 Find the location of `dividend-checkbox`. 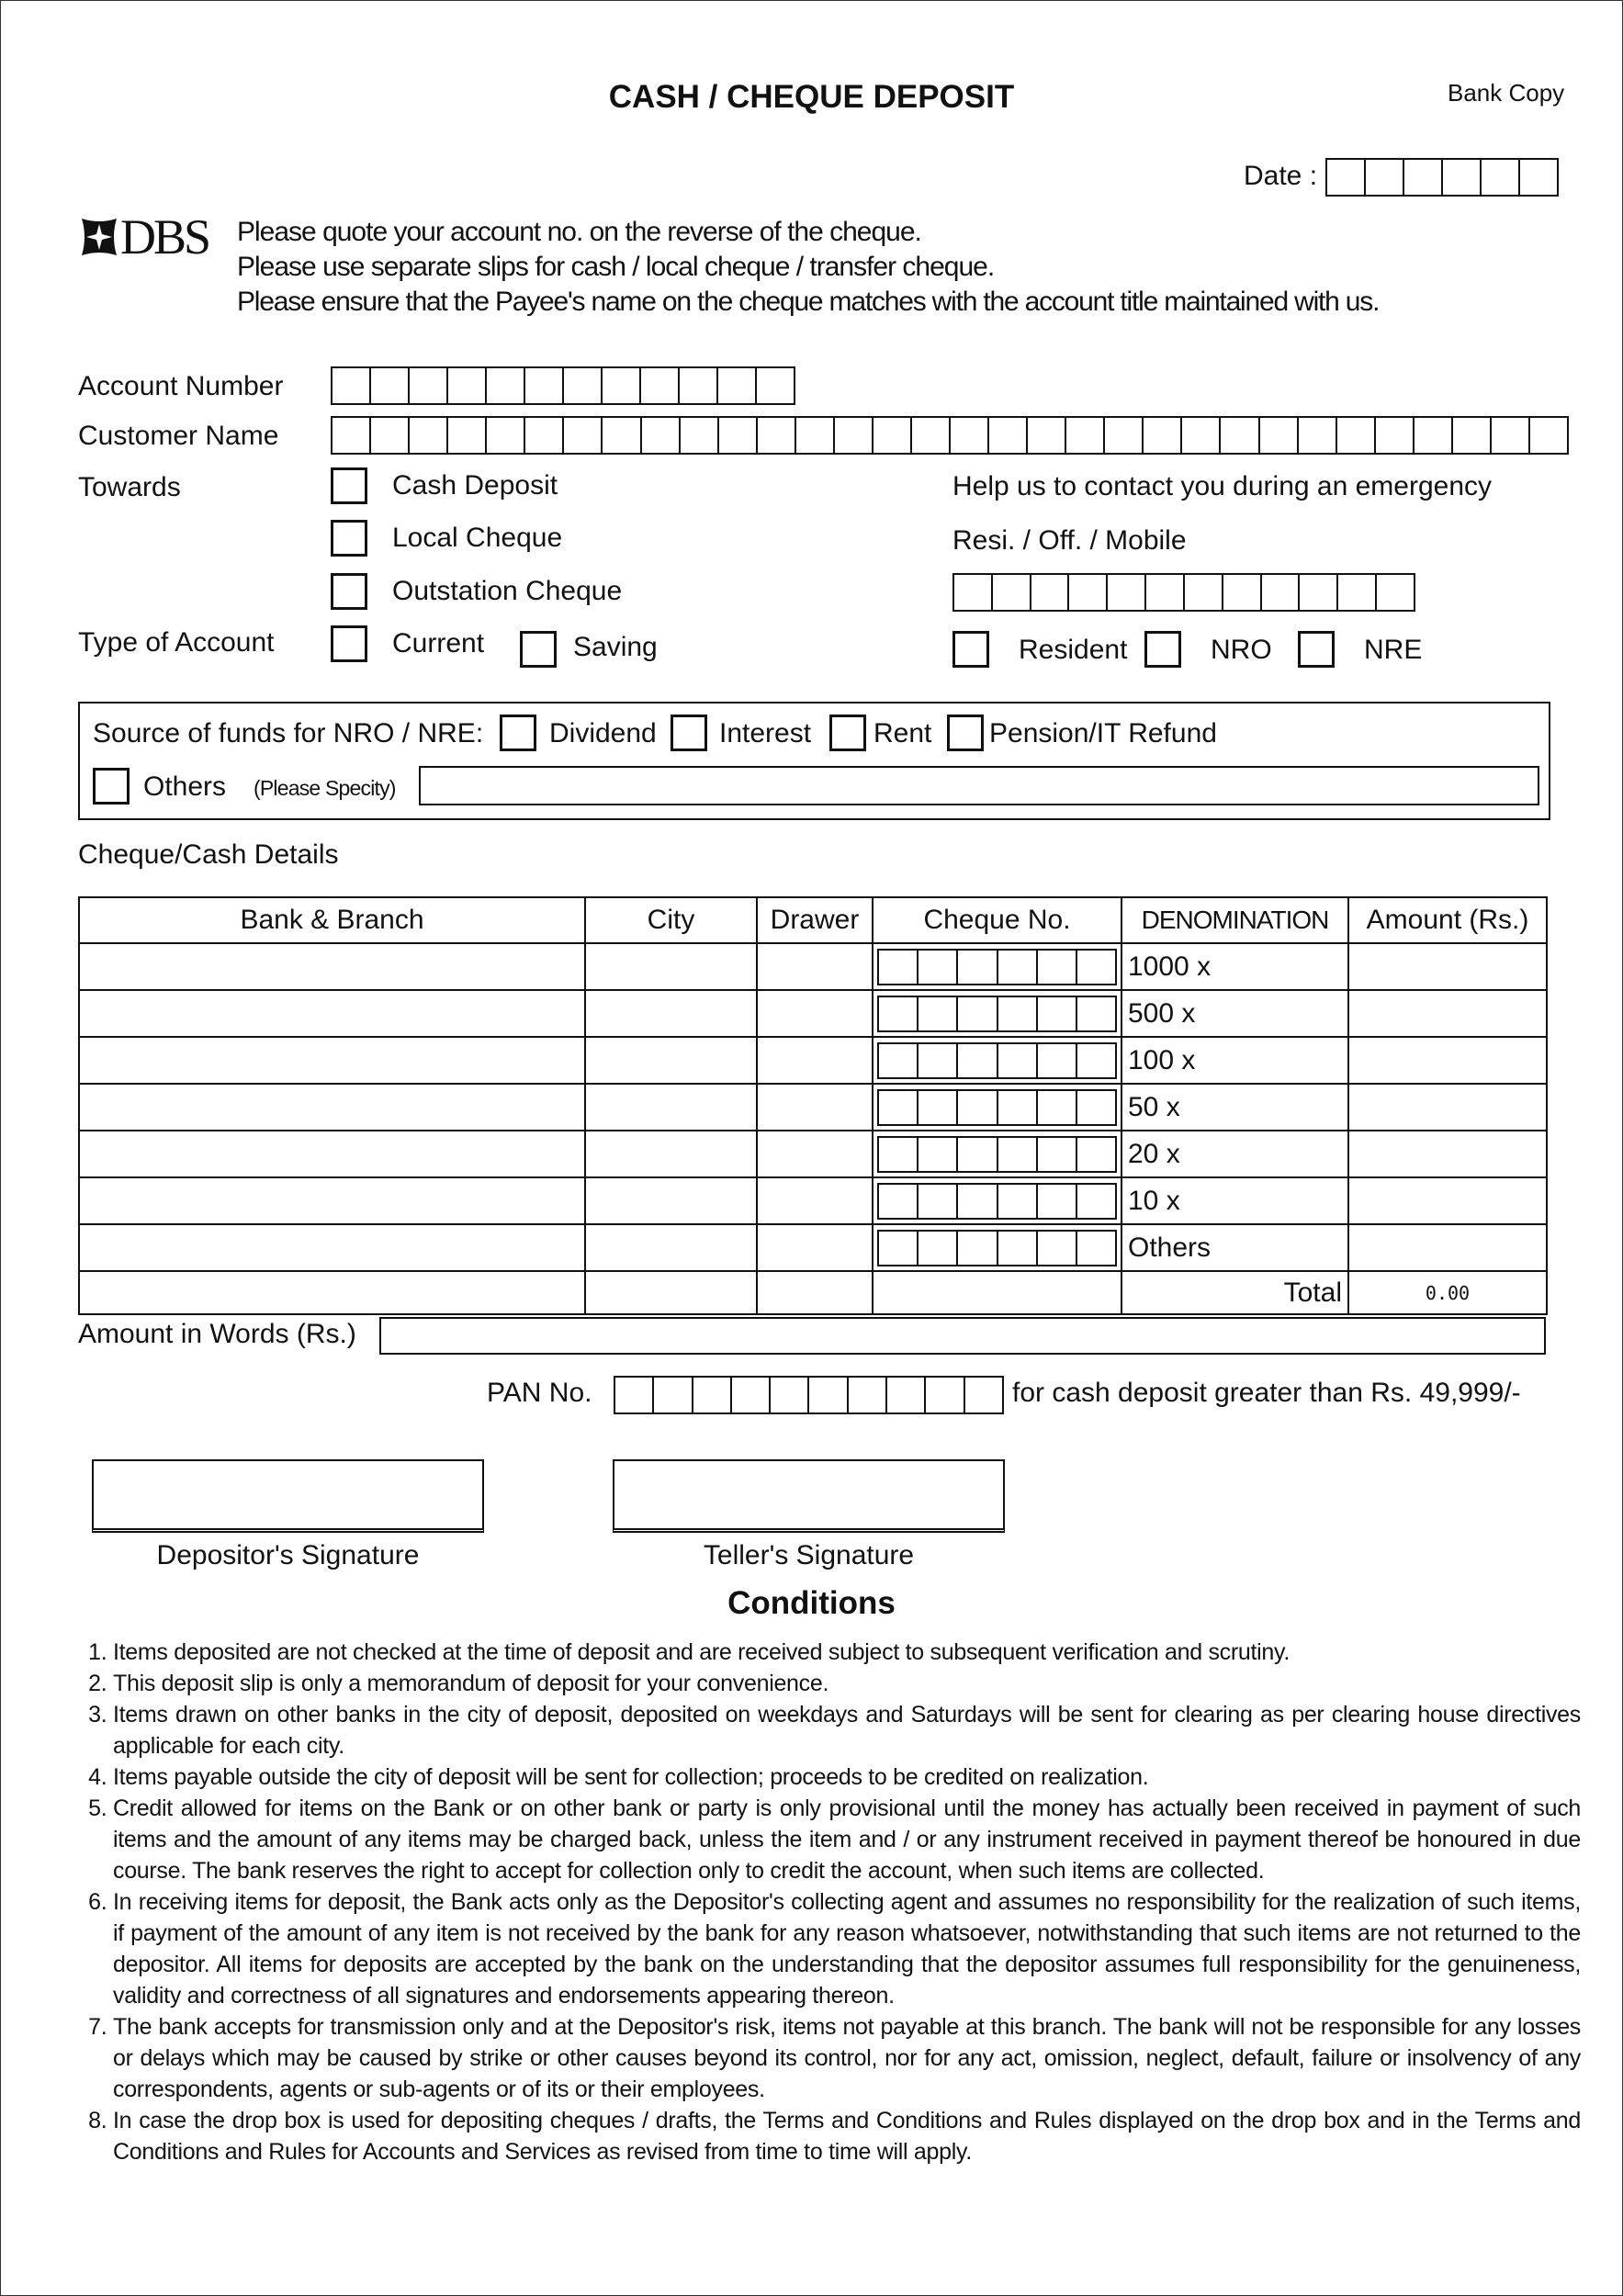

dividend-checkbox is located at coordinates (518, 733).